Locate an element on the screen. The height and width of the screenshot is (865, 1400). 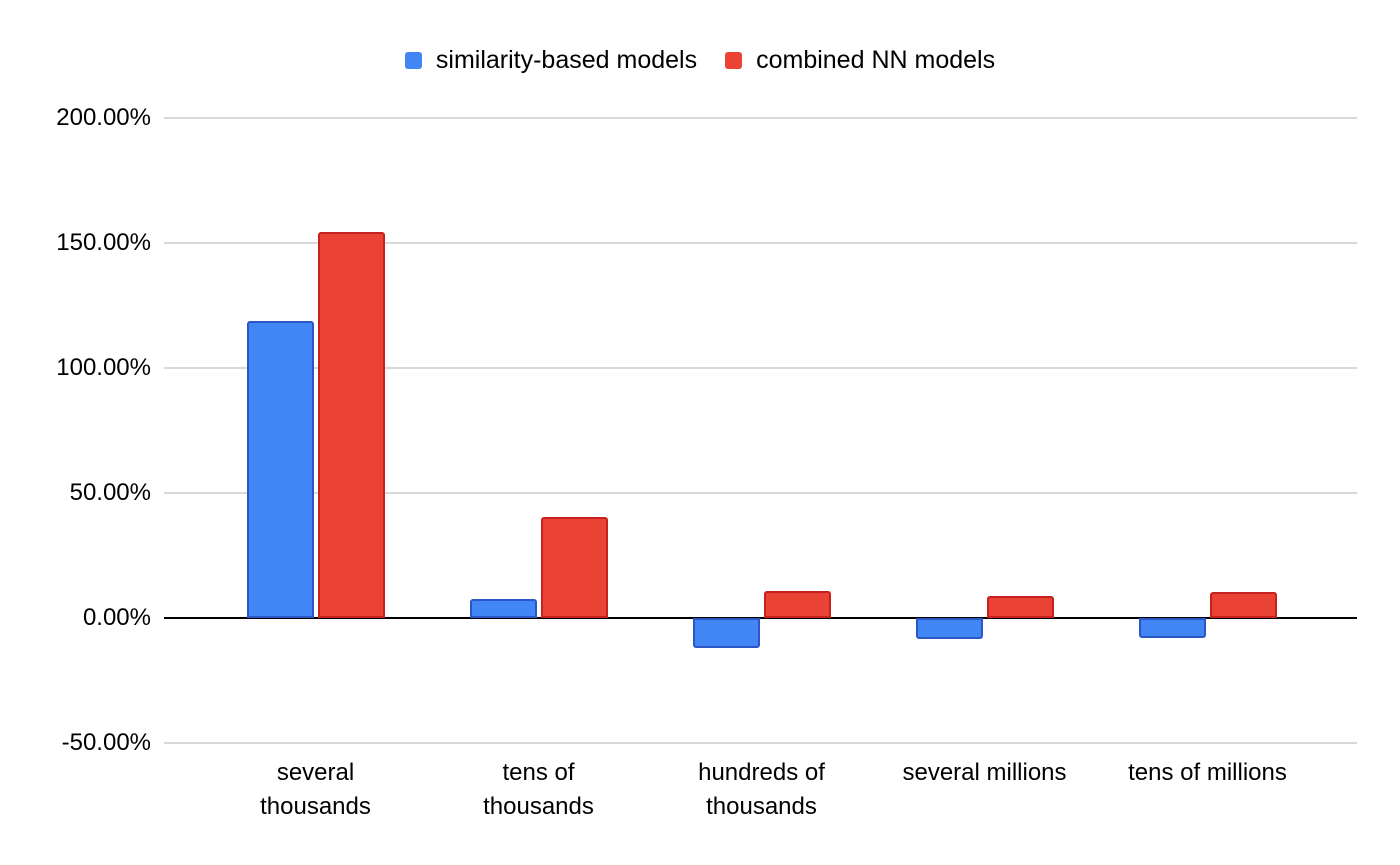
bar-similarity-based-models-tens-of-millions is located at coordinates (1172, 628).